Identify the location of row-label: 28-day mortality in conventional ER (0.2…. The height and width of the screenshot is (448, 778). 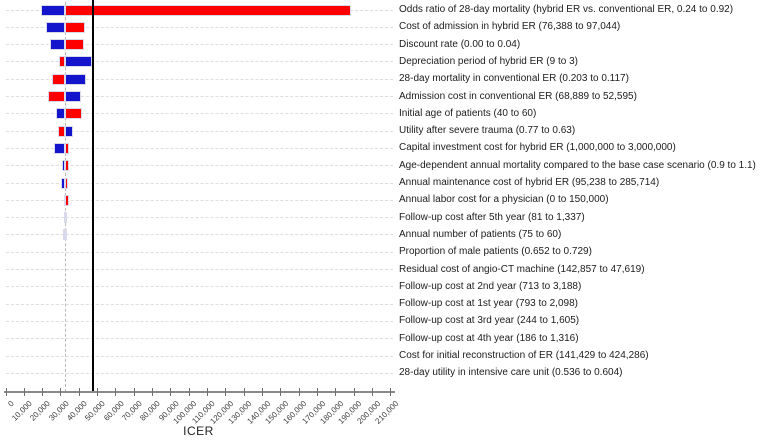
(514, 79).